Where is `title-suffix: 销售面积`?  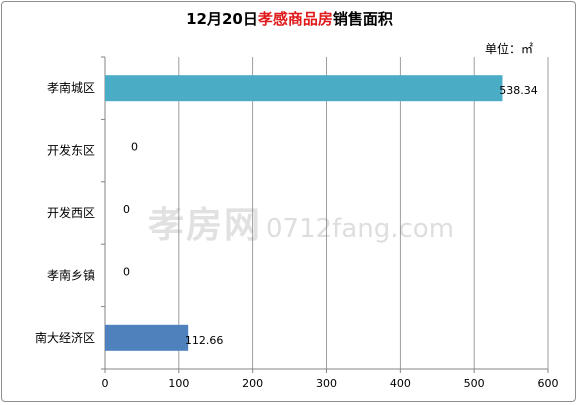
title-suffix: 销售面积 is located at coordinates (362, 19).